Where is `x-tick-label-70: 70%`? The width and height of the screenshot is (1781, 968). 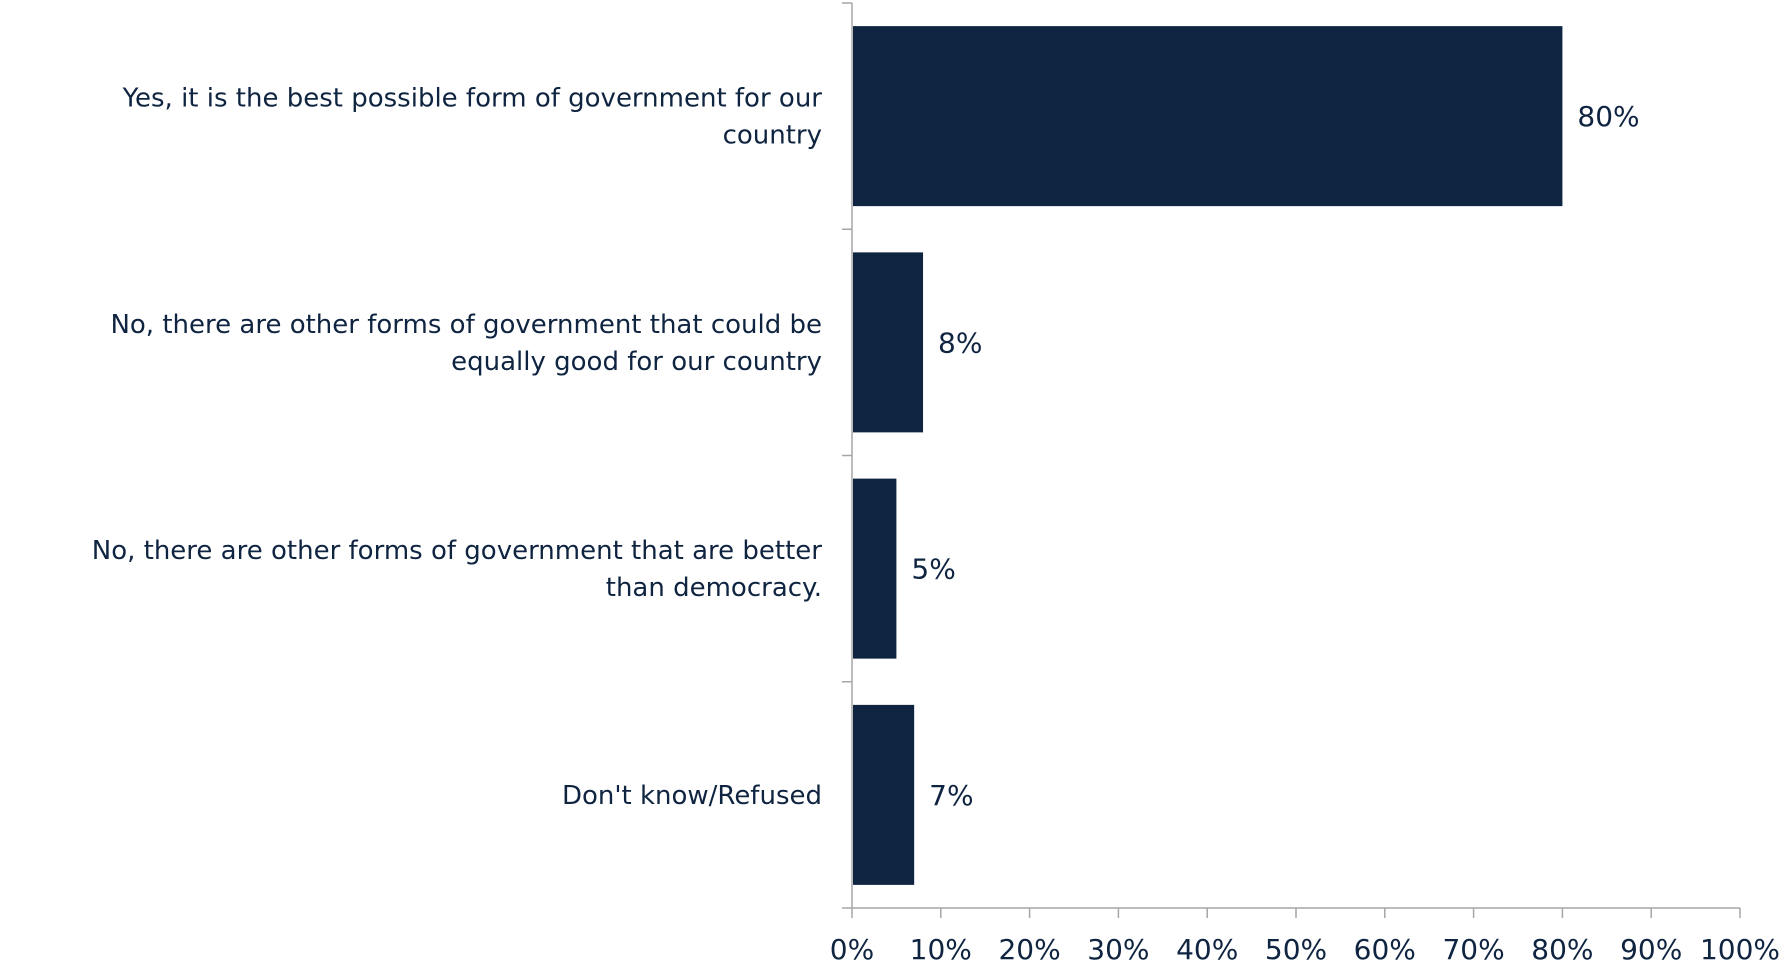
x-tick-label-70: 70% is located at coordinates (1473, 949).